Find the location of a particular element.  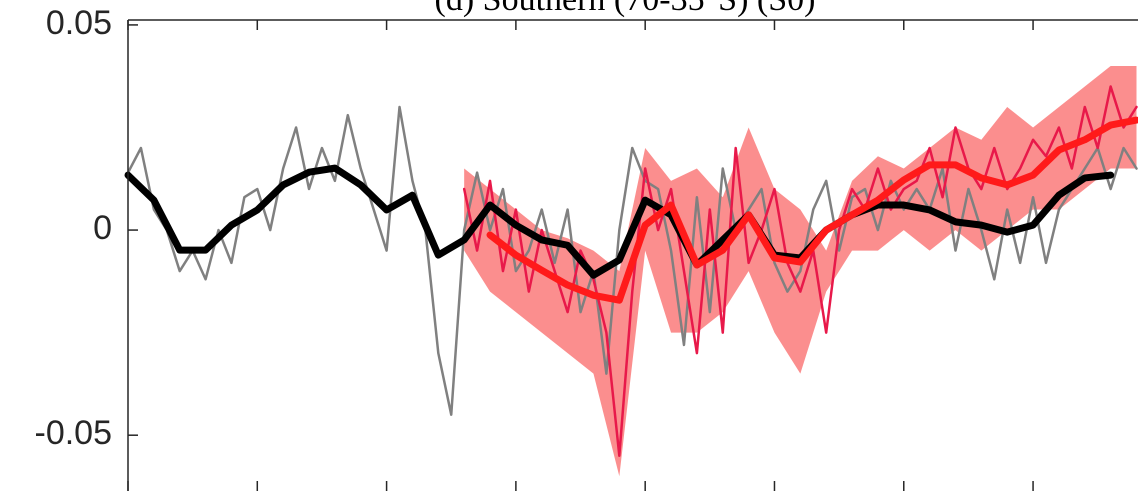

y-tick-label: 0.05 is located at coordinates (79, 23).